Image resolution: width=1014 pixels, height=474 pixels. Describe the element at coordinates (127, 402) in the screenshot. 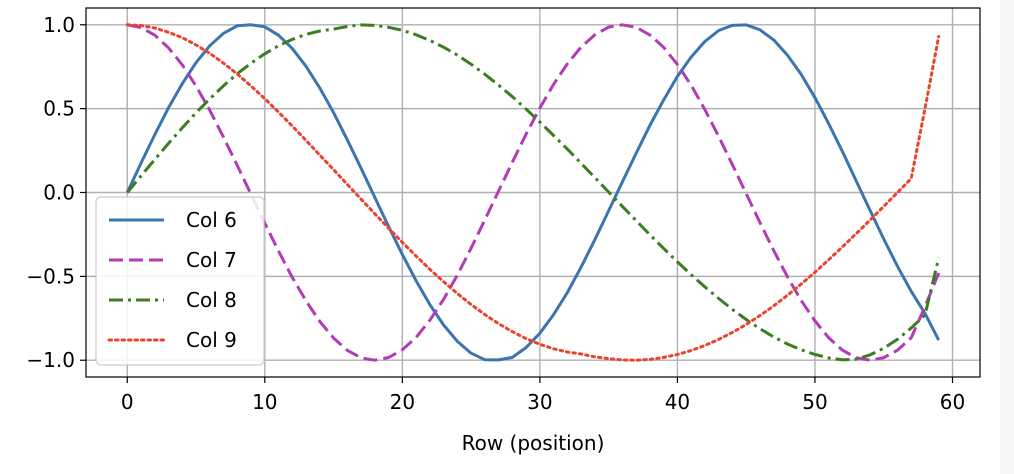

I see `x-tick-label: 0` at that location.